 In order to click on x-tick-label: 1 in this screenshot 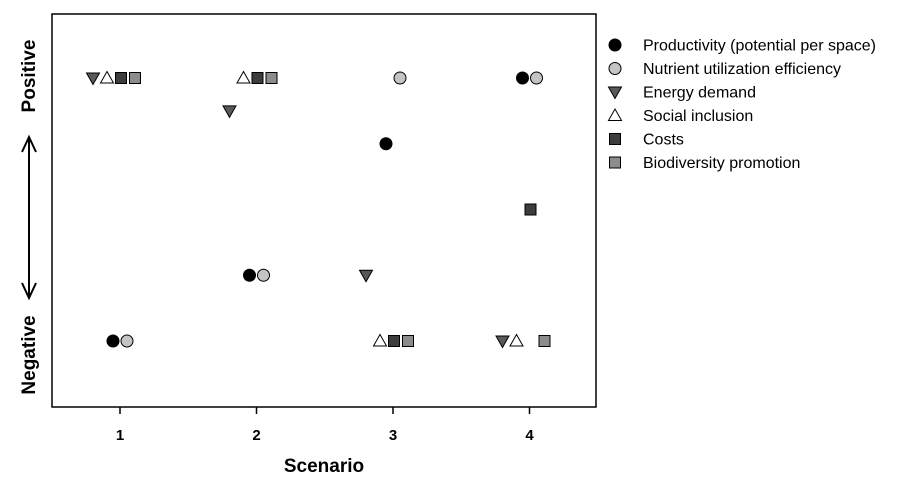, I will do `click(120, 435)`.